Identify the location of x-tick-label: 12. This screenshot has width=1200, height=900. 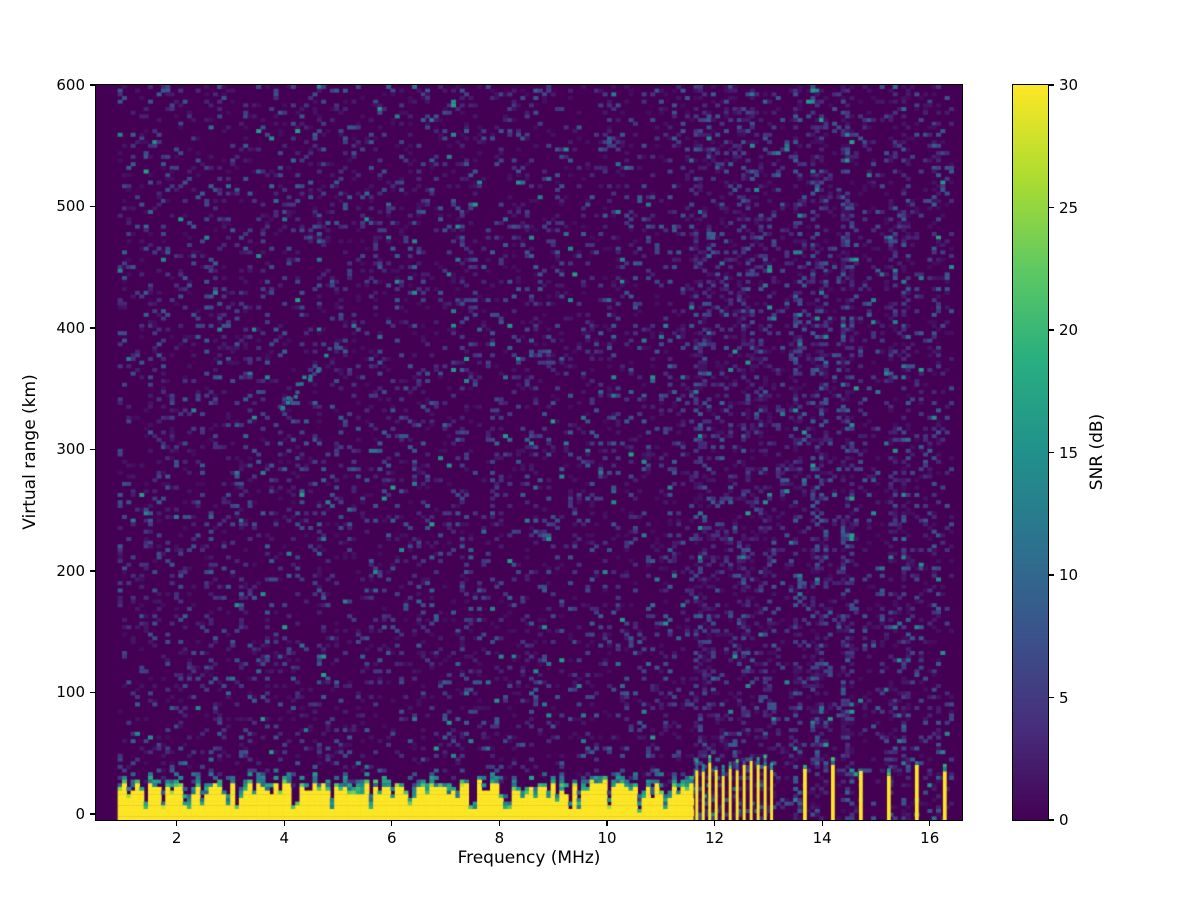
(715, 838).